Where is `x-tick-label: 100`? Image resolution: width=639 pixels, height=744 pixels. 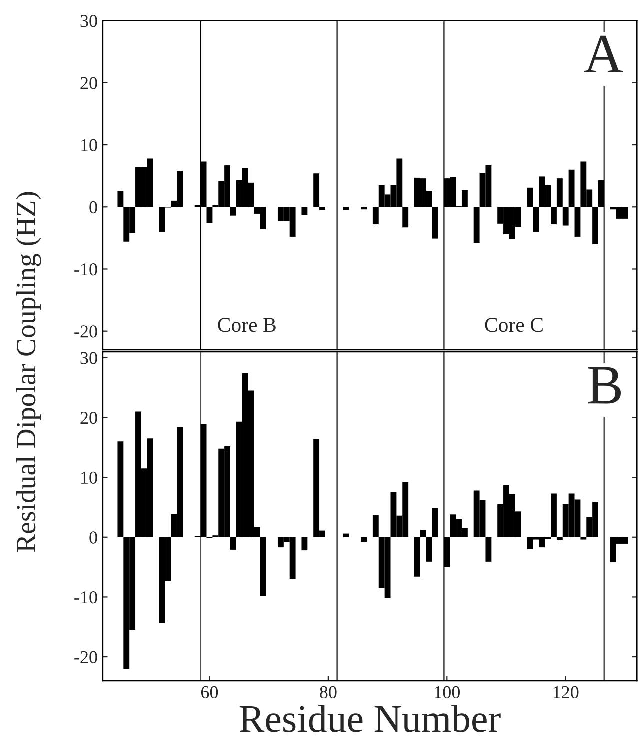 x-tick-label: 100 is located at coordinates (447, 692).